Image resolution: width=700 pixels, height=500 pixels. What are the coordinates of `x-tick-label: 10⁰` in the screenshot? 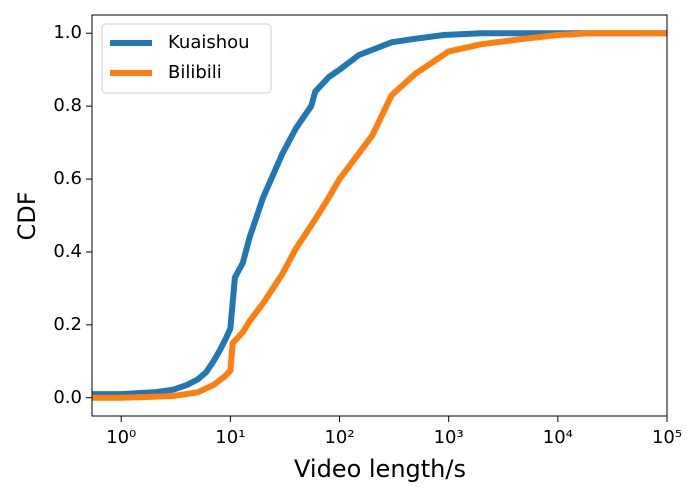 It's located at (121, 437).